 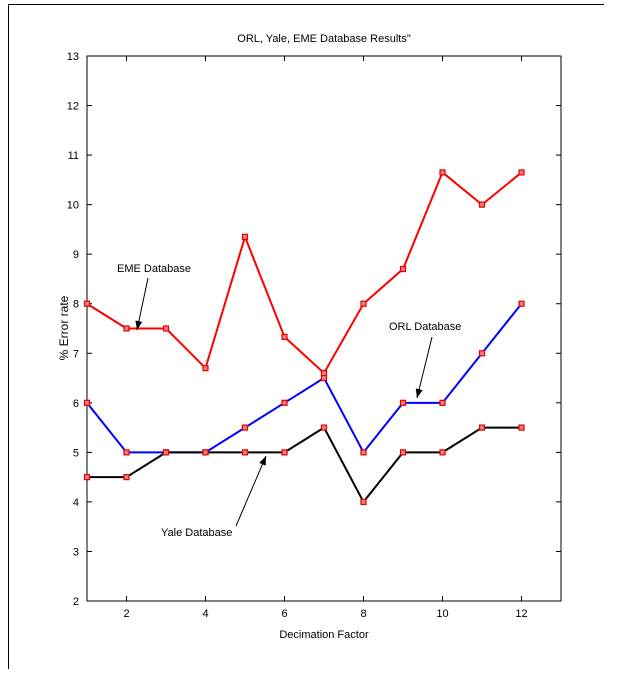 I want to click on annotation-label: EME Database, so click(x=154, y=269).